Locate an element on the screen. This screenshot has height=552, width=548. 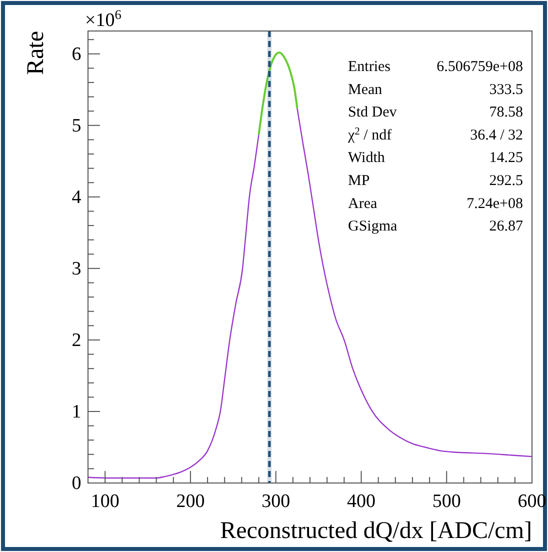
x-tick-label: 500 is located at coordinates (446, 501).